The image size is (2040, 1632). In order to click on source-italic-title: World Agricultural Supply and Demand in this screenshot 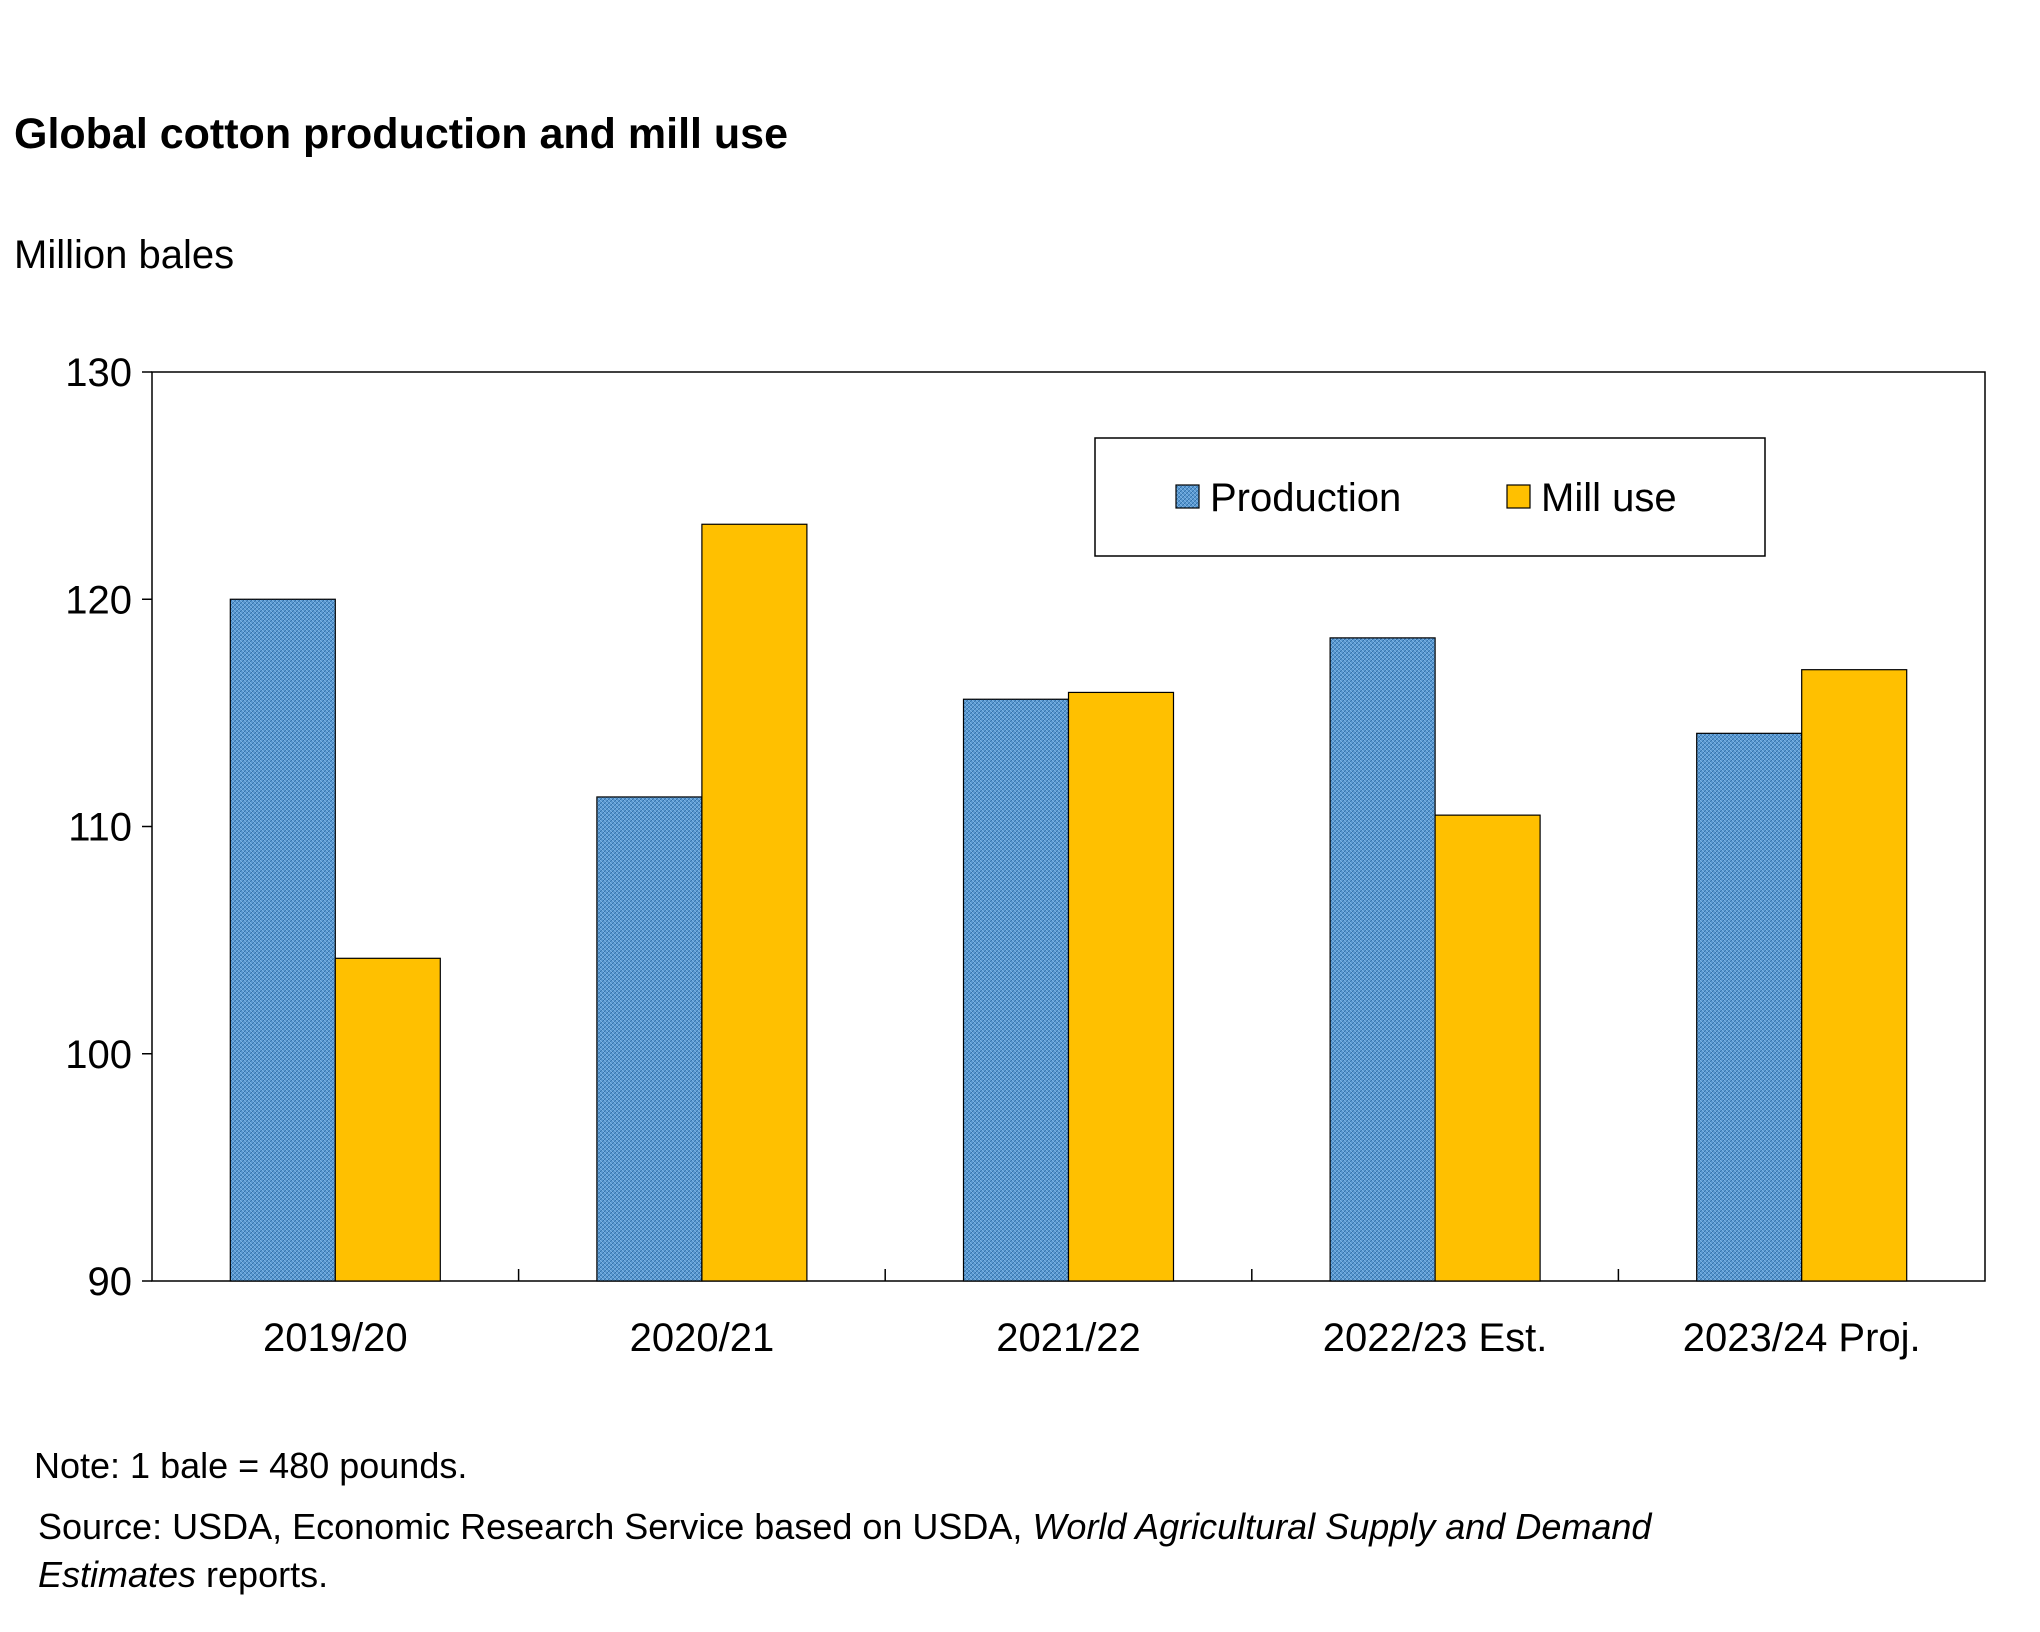, I will do `click(1342, 1526)`.